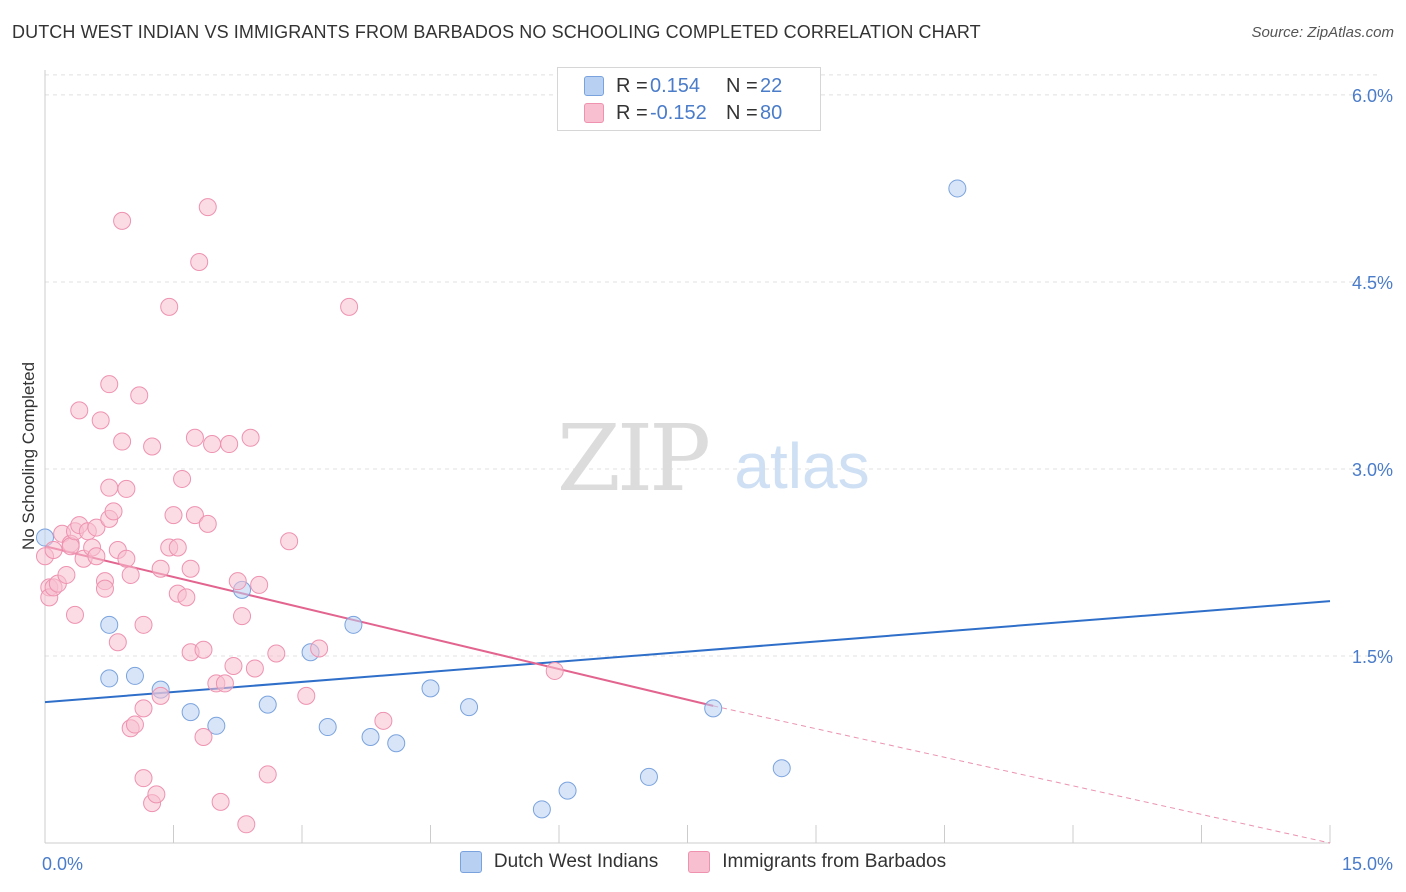  Describe the element at coordinates (683, 86) in the screenshot. I see `legend-row-dutch-west-indians: R = 0.154 N = 22` at that location.